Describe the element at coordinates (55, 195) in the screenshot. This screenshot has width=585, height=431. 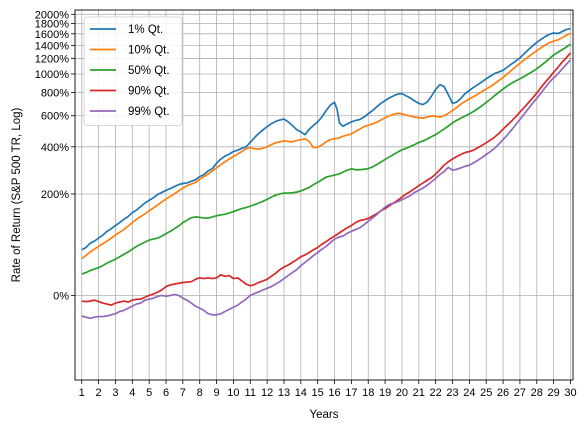
I see `y-tick-label: 200%` at that location.